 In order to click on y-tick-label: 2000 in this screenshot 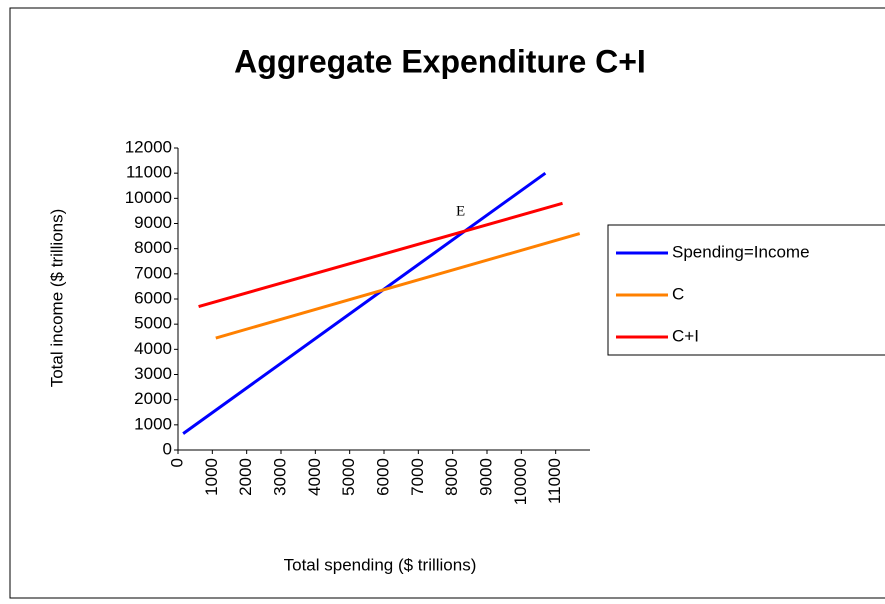, I will do `click(153, 398)`.